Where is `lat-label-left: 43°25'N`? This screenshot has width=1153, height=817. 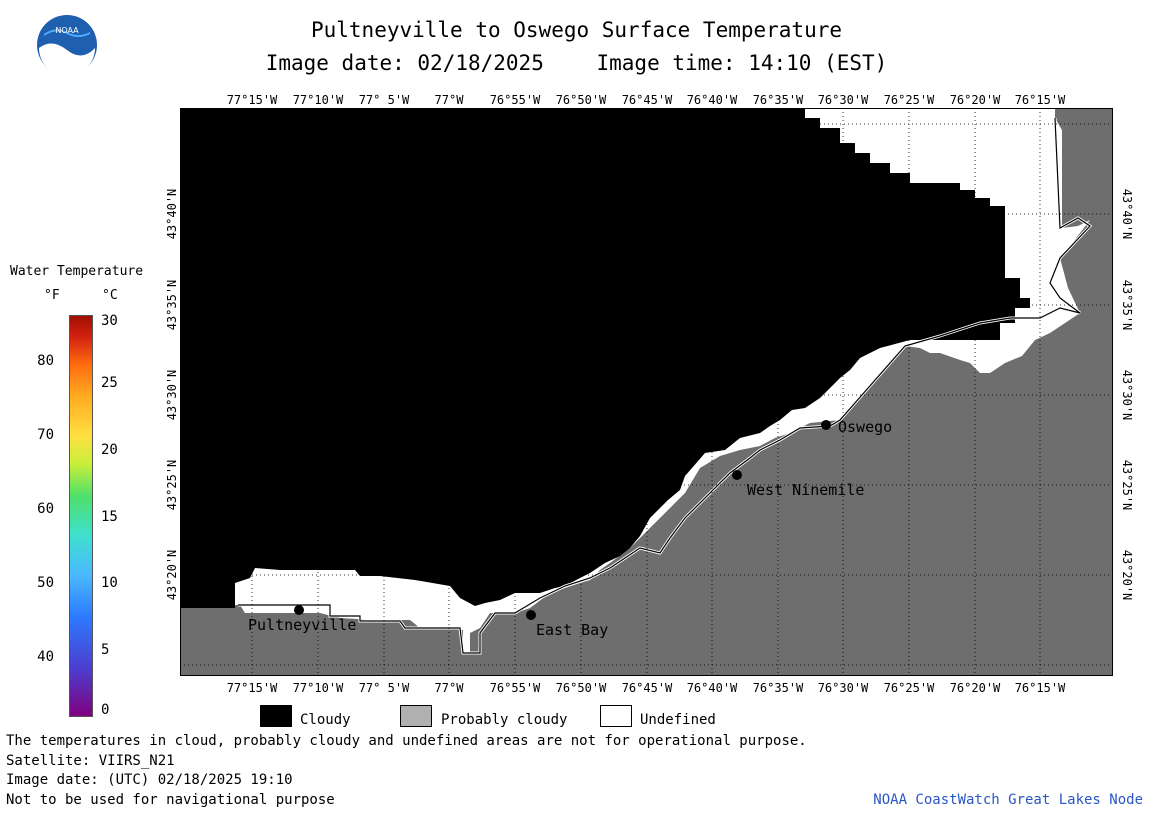 lat-label-left: 43°25'N is located at coordinates (172, 485).